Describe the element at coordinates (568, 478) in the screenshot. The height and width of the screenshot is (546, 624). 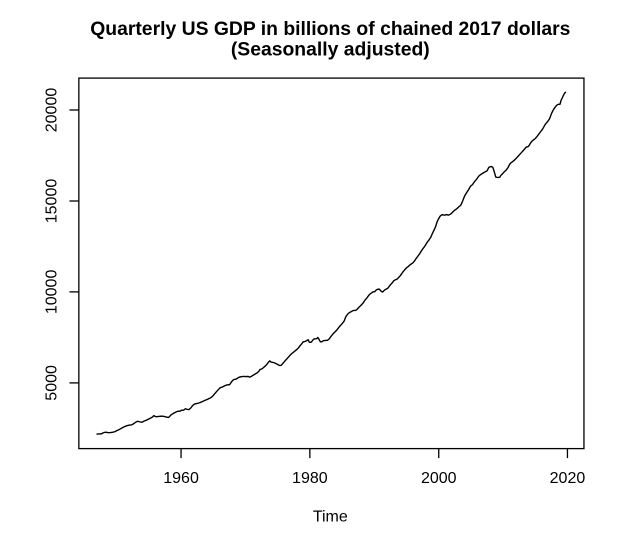
I see `svg-text: 2020` at that location.